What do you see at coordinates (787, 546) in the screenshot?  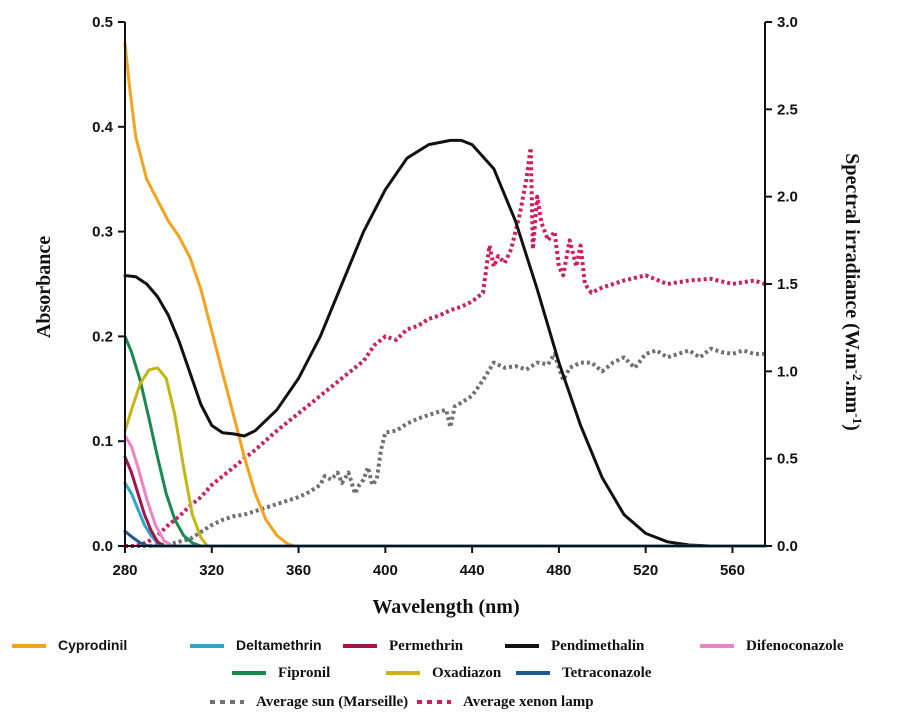 I see `y-right-tick-label: 0.0` at bounding box center [787, 546].